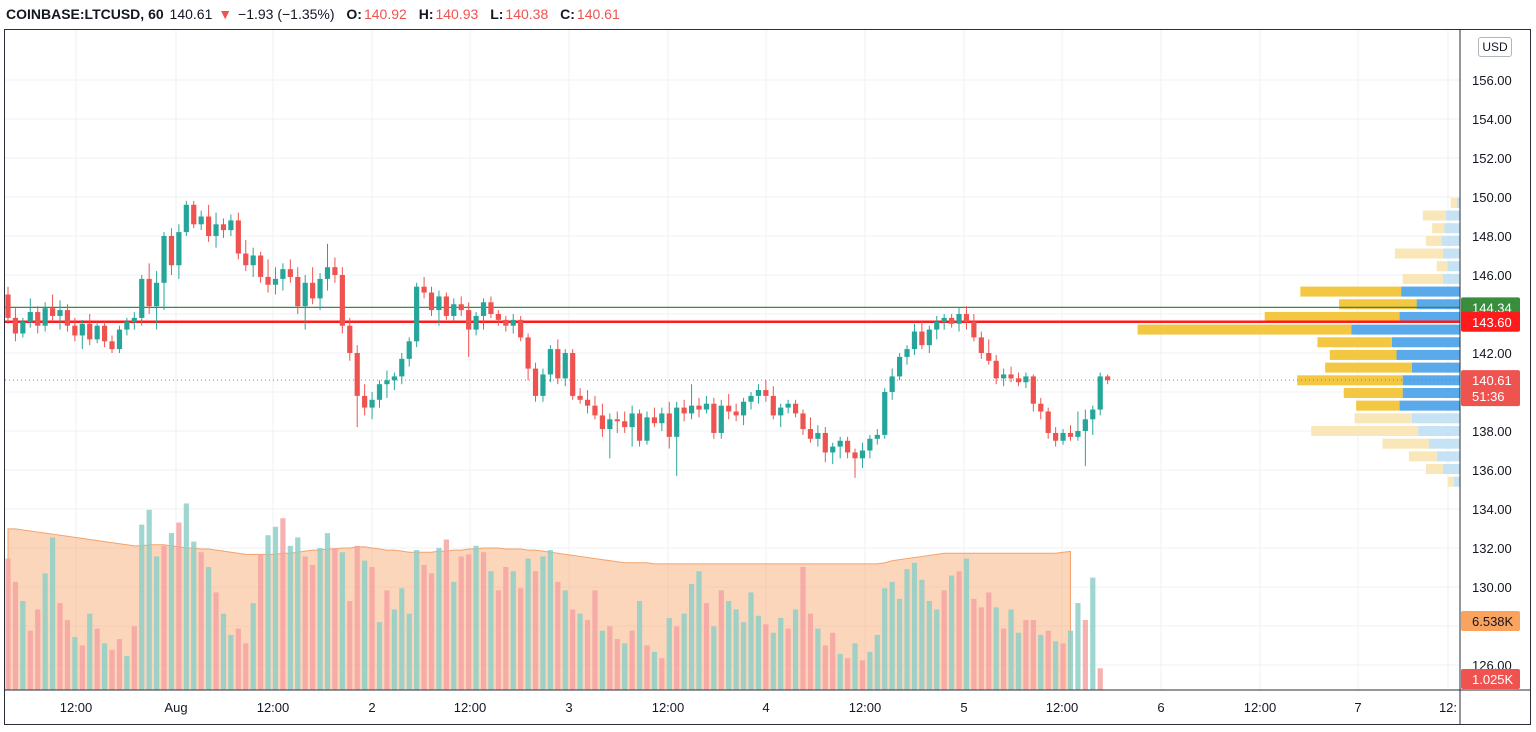 This screenshot has height=732, width=1536. I want to click on time-tick-label: 12:00, so click(76, 707).